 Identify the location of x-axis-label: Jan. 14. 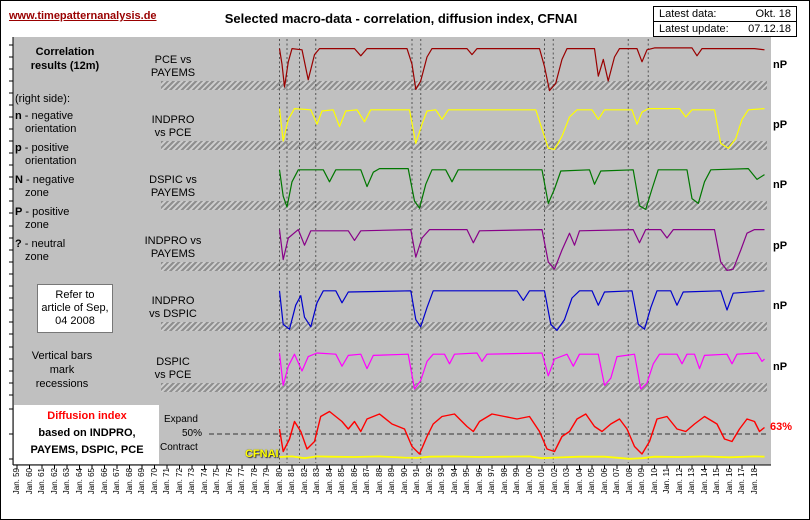
(704, 481).